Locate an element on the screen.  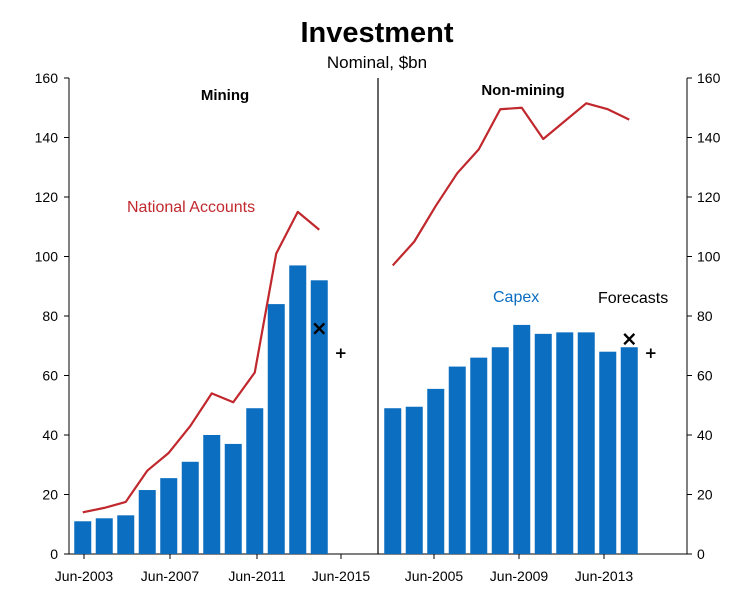
left-y-tick-label: 40 is located at coordinates (50, 435).